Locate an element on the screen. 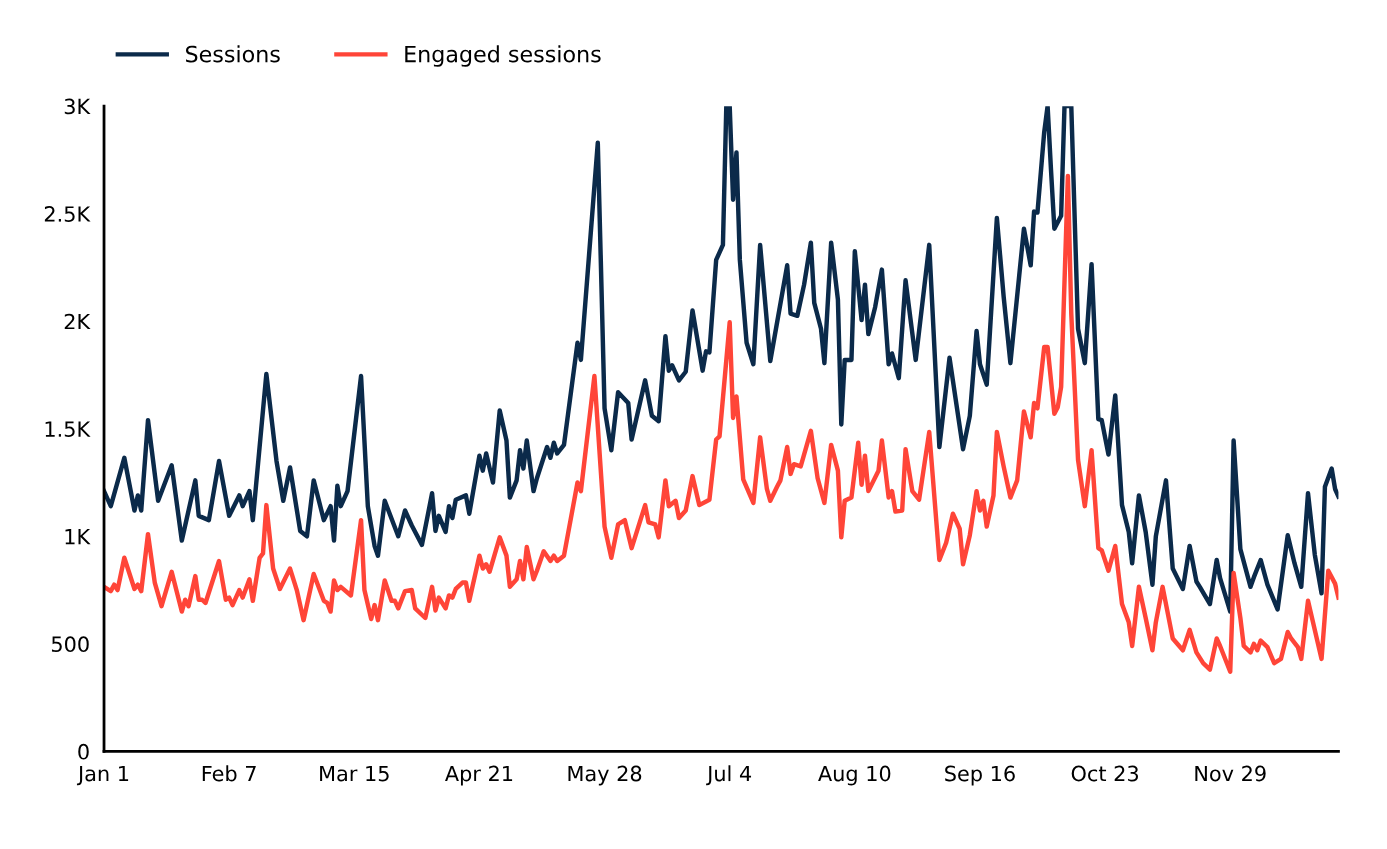  y-tick-label: 0 is located at coordinates (83, 751).